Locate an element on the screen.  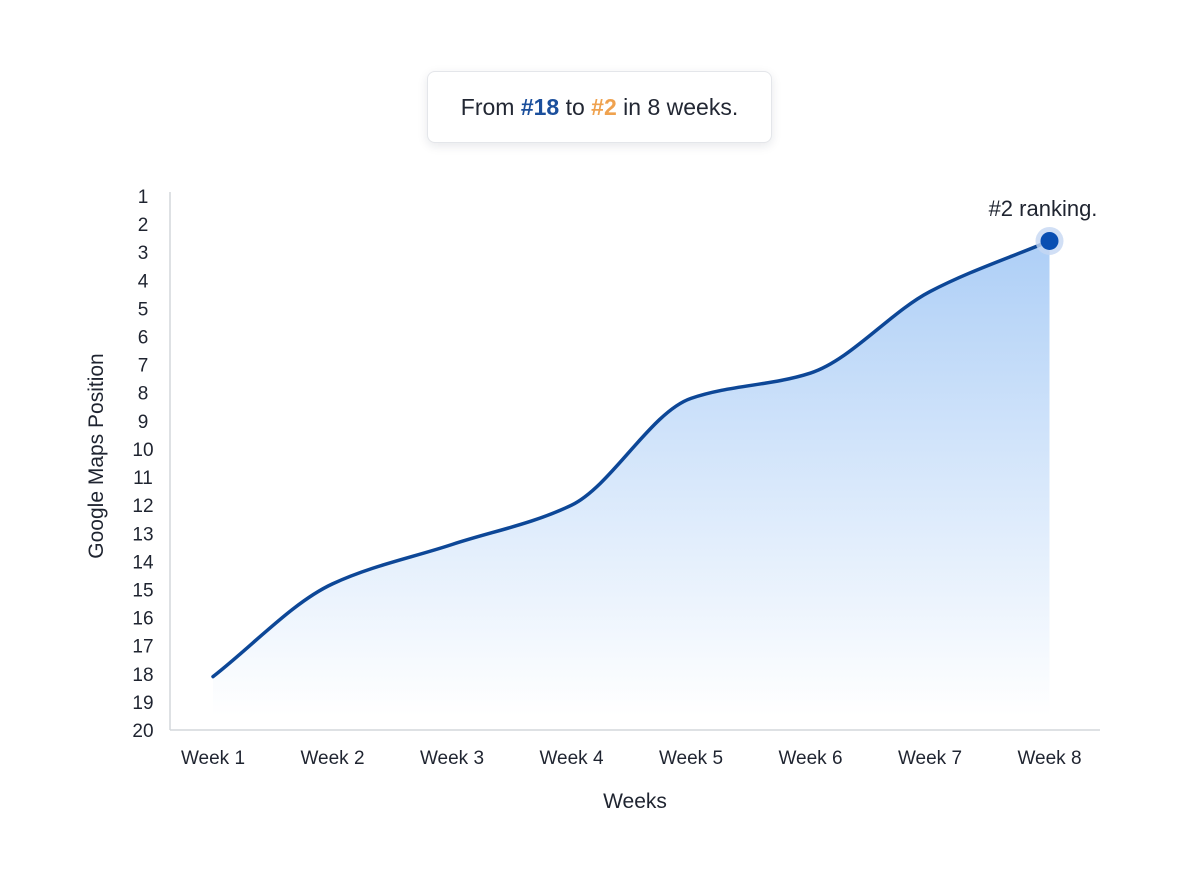
marker-layer is located at coordinates (1049, 240).